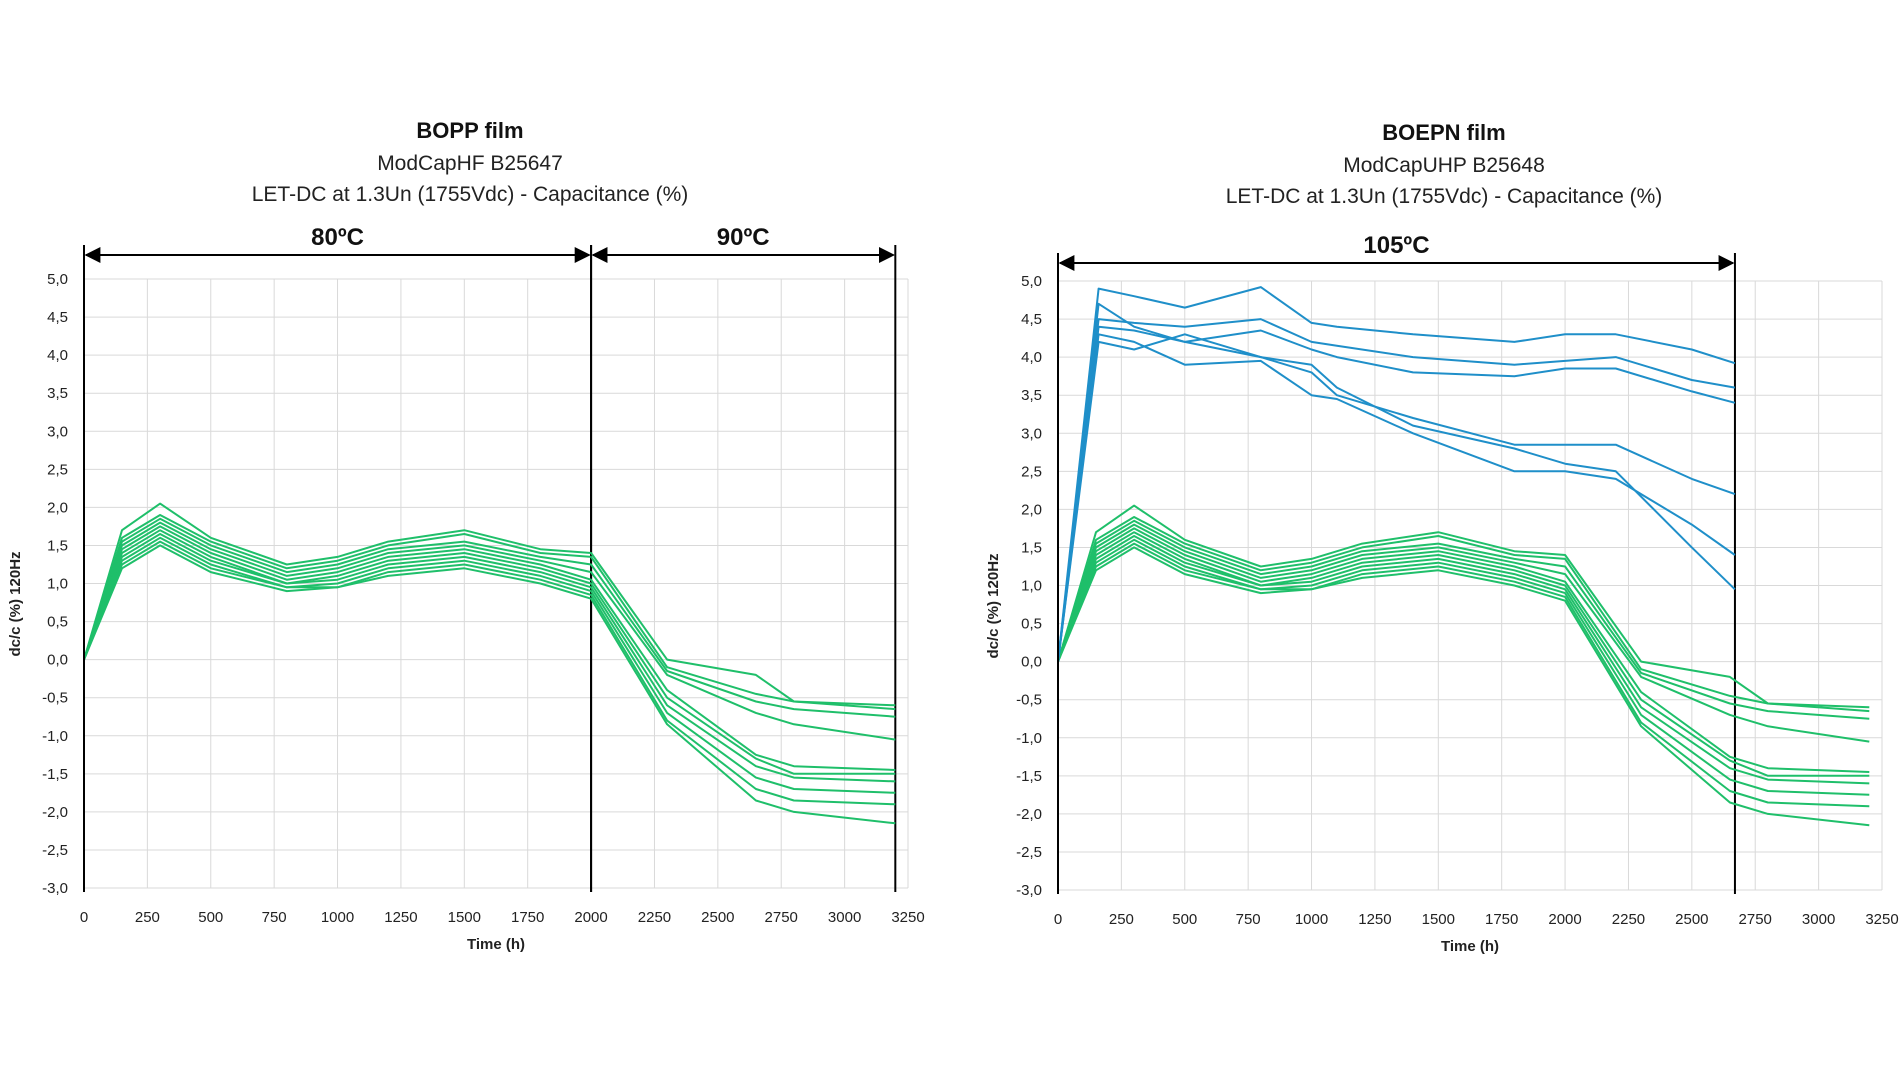 This screenshot has height=1068, width=1900. Describe the element at coordinates (55, 850) in the screenshot. I see `y-tick-label: -2,5` at that location.